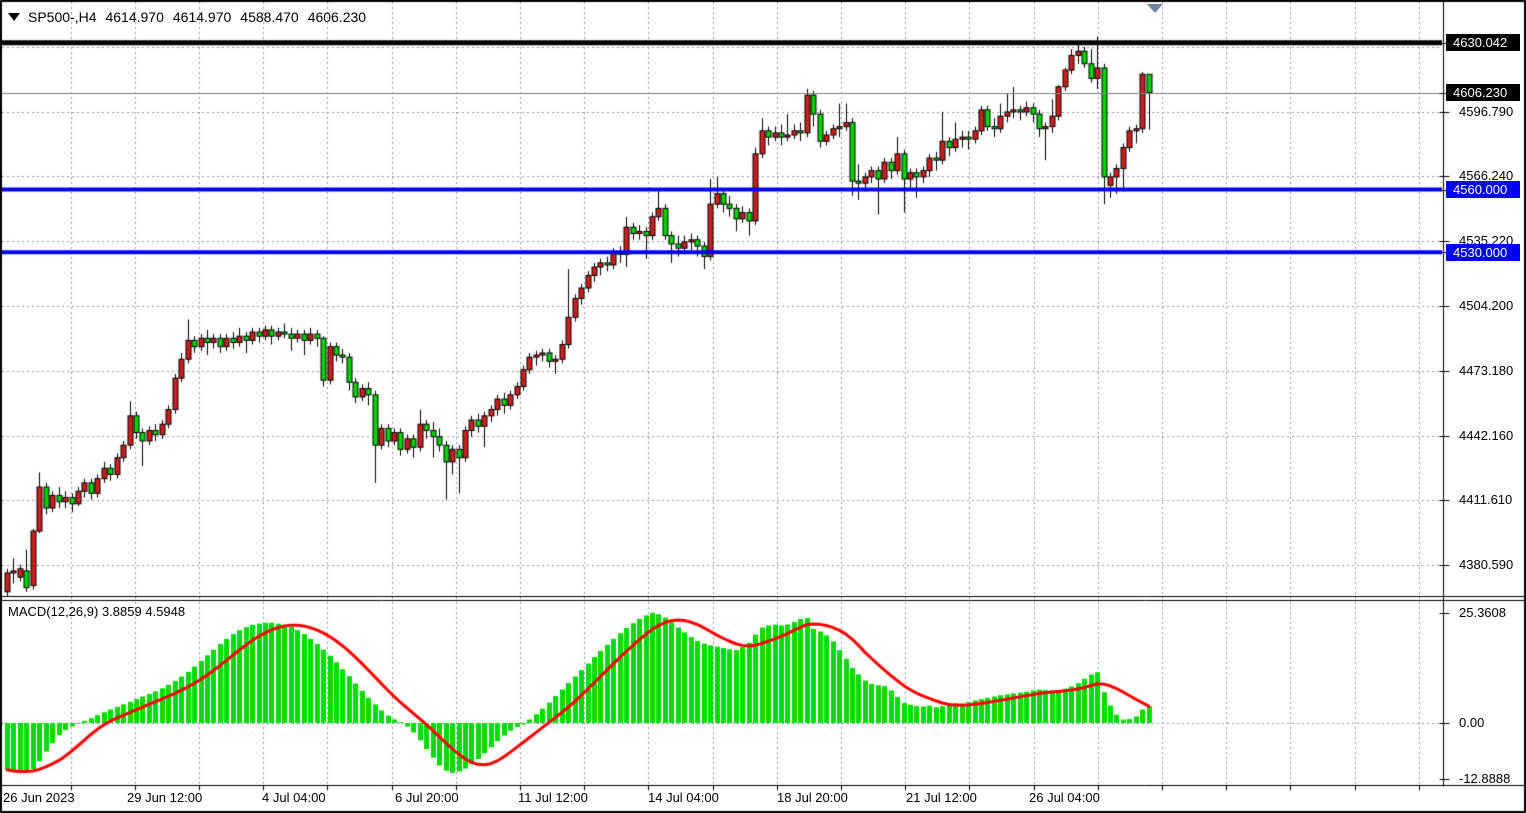  Describe the element at coordinates (1482, 613) in the screenshot. I see `macd-axis-label: 25.3608` at that location.